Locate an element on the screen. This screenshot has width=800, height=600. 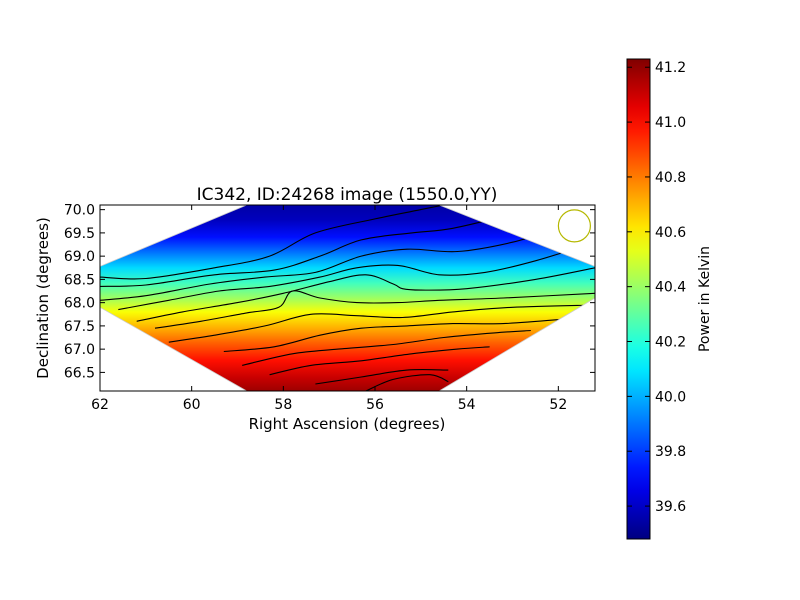
colorbar-tick-label: 40.8 is located at coordinates (670, 178).